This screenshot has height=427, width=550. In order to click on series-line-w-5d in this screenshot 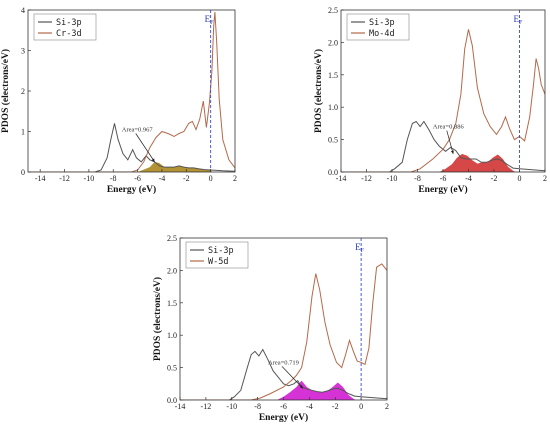, I will do `click(283, 331)`.